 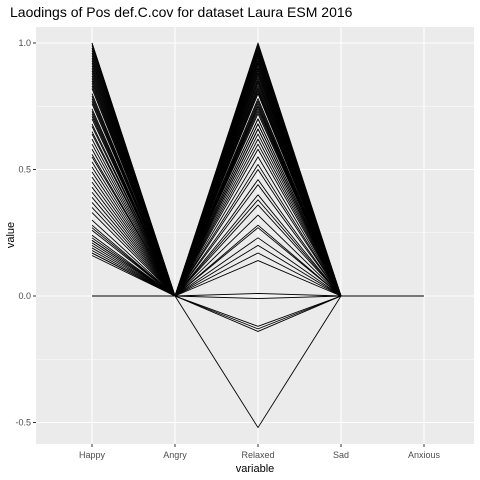 What do you see at coordinates (24, 296) in the screenshot?
I see `y-tick-label: 0.0` at bounding box center [24, 296].